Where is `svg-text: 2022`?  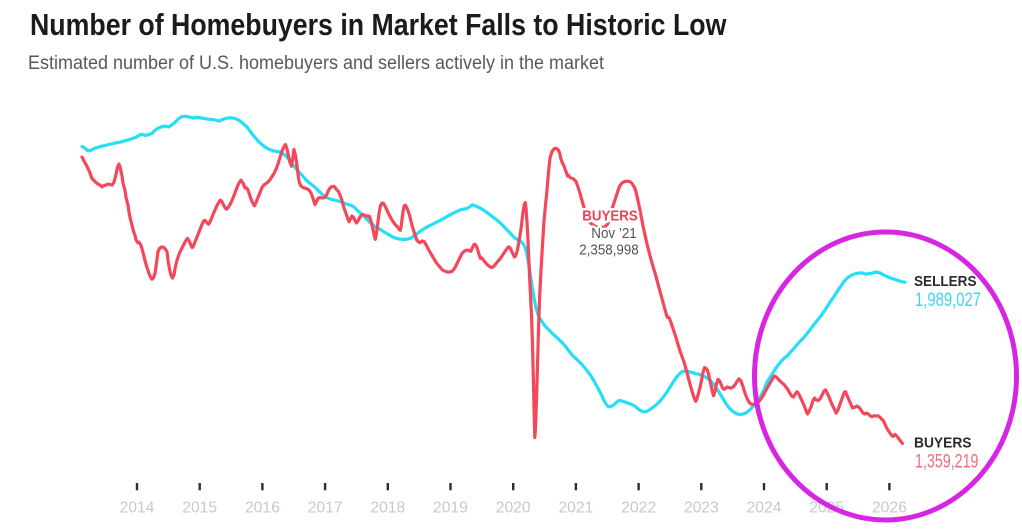 svg-text: 2022 is located at coordinates (638, 508).